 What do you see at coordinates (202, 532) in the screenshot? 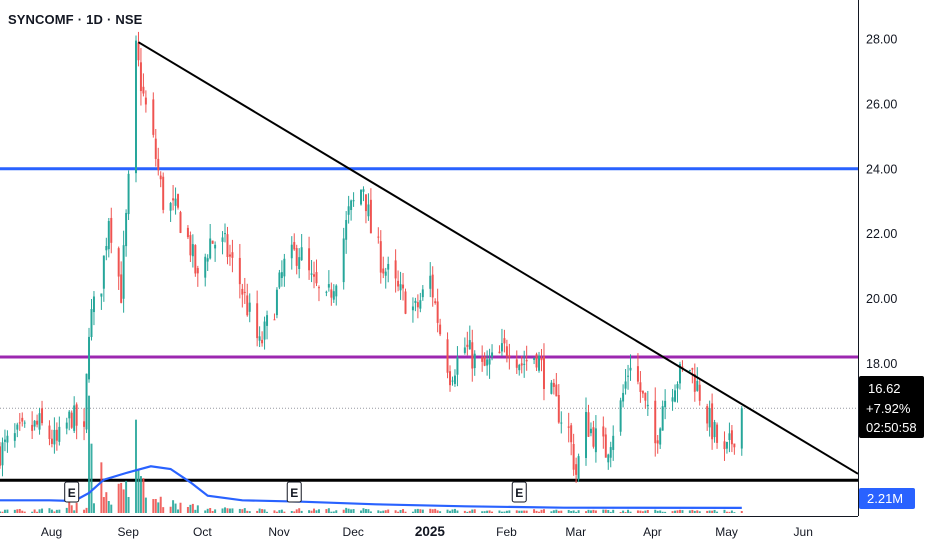
I see `time-tick-label: Oct` at bounding box center [202, 532].